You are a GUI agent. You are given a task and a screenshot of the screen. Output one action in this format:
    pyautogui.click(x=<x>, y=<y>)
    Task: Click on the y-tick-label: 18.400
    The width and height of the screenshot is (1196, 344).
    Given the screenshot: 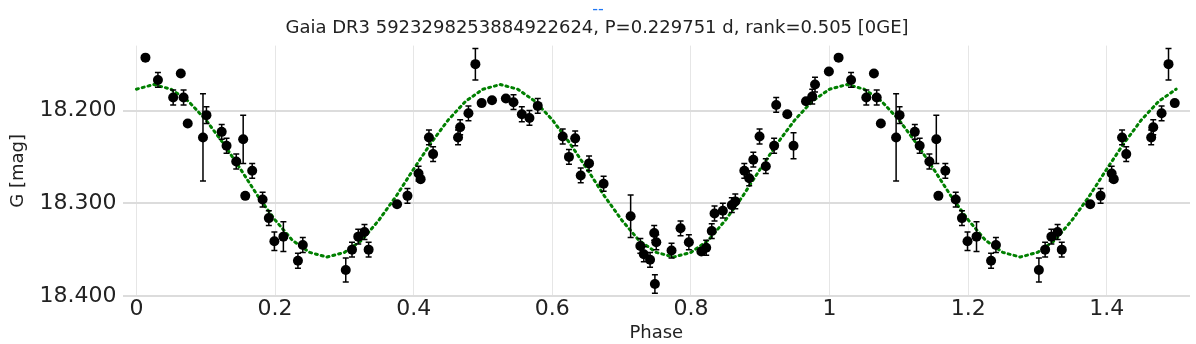 What is the action you would take?
    pyautogui.click(x=78, y=294)
    